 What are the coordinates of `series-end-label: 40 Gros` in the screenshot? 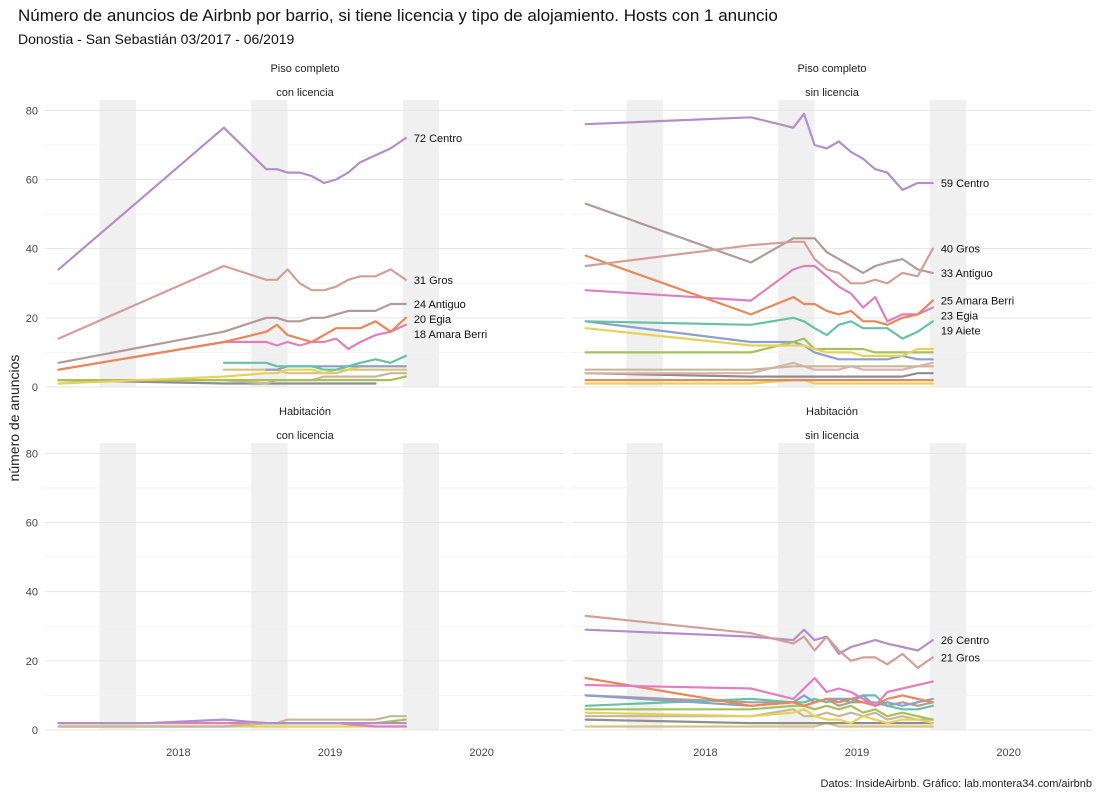 It's located at (961, 250).